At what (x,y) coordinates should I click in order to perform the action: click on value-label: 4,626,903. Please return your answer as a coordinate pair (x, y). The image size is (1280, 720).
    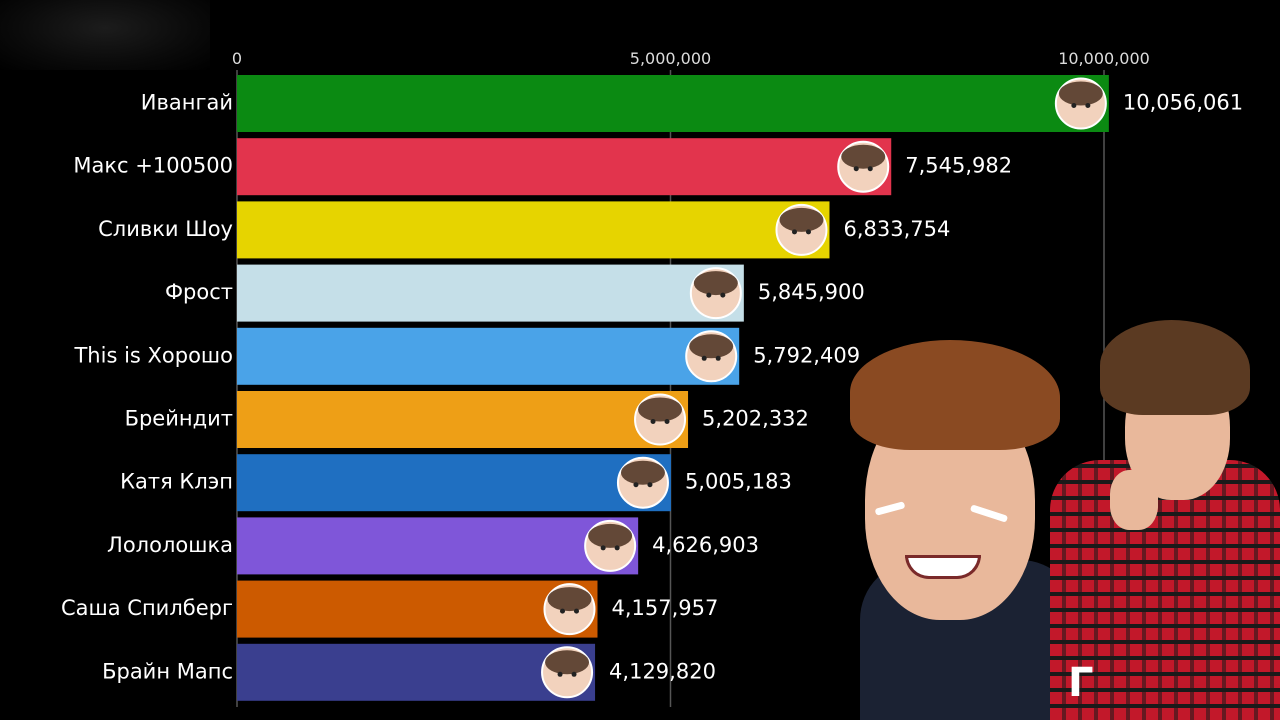
    Looking at the image, I should click on (705, 545).